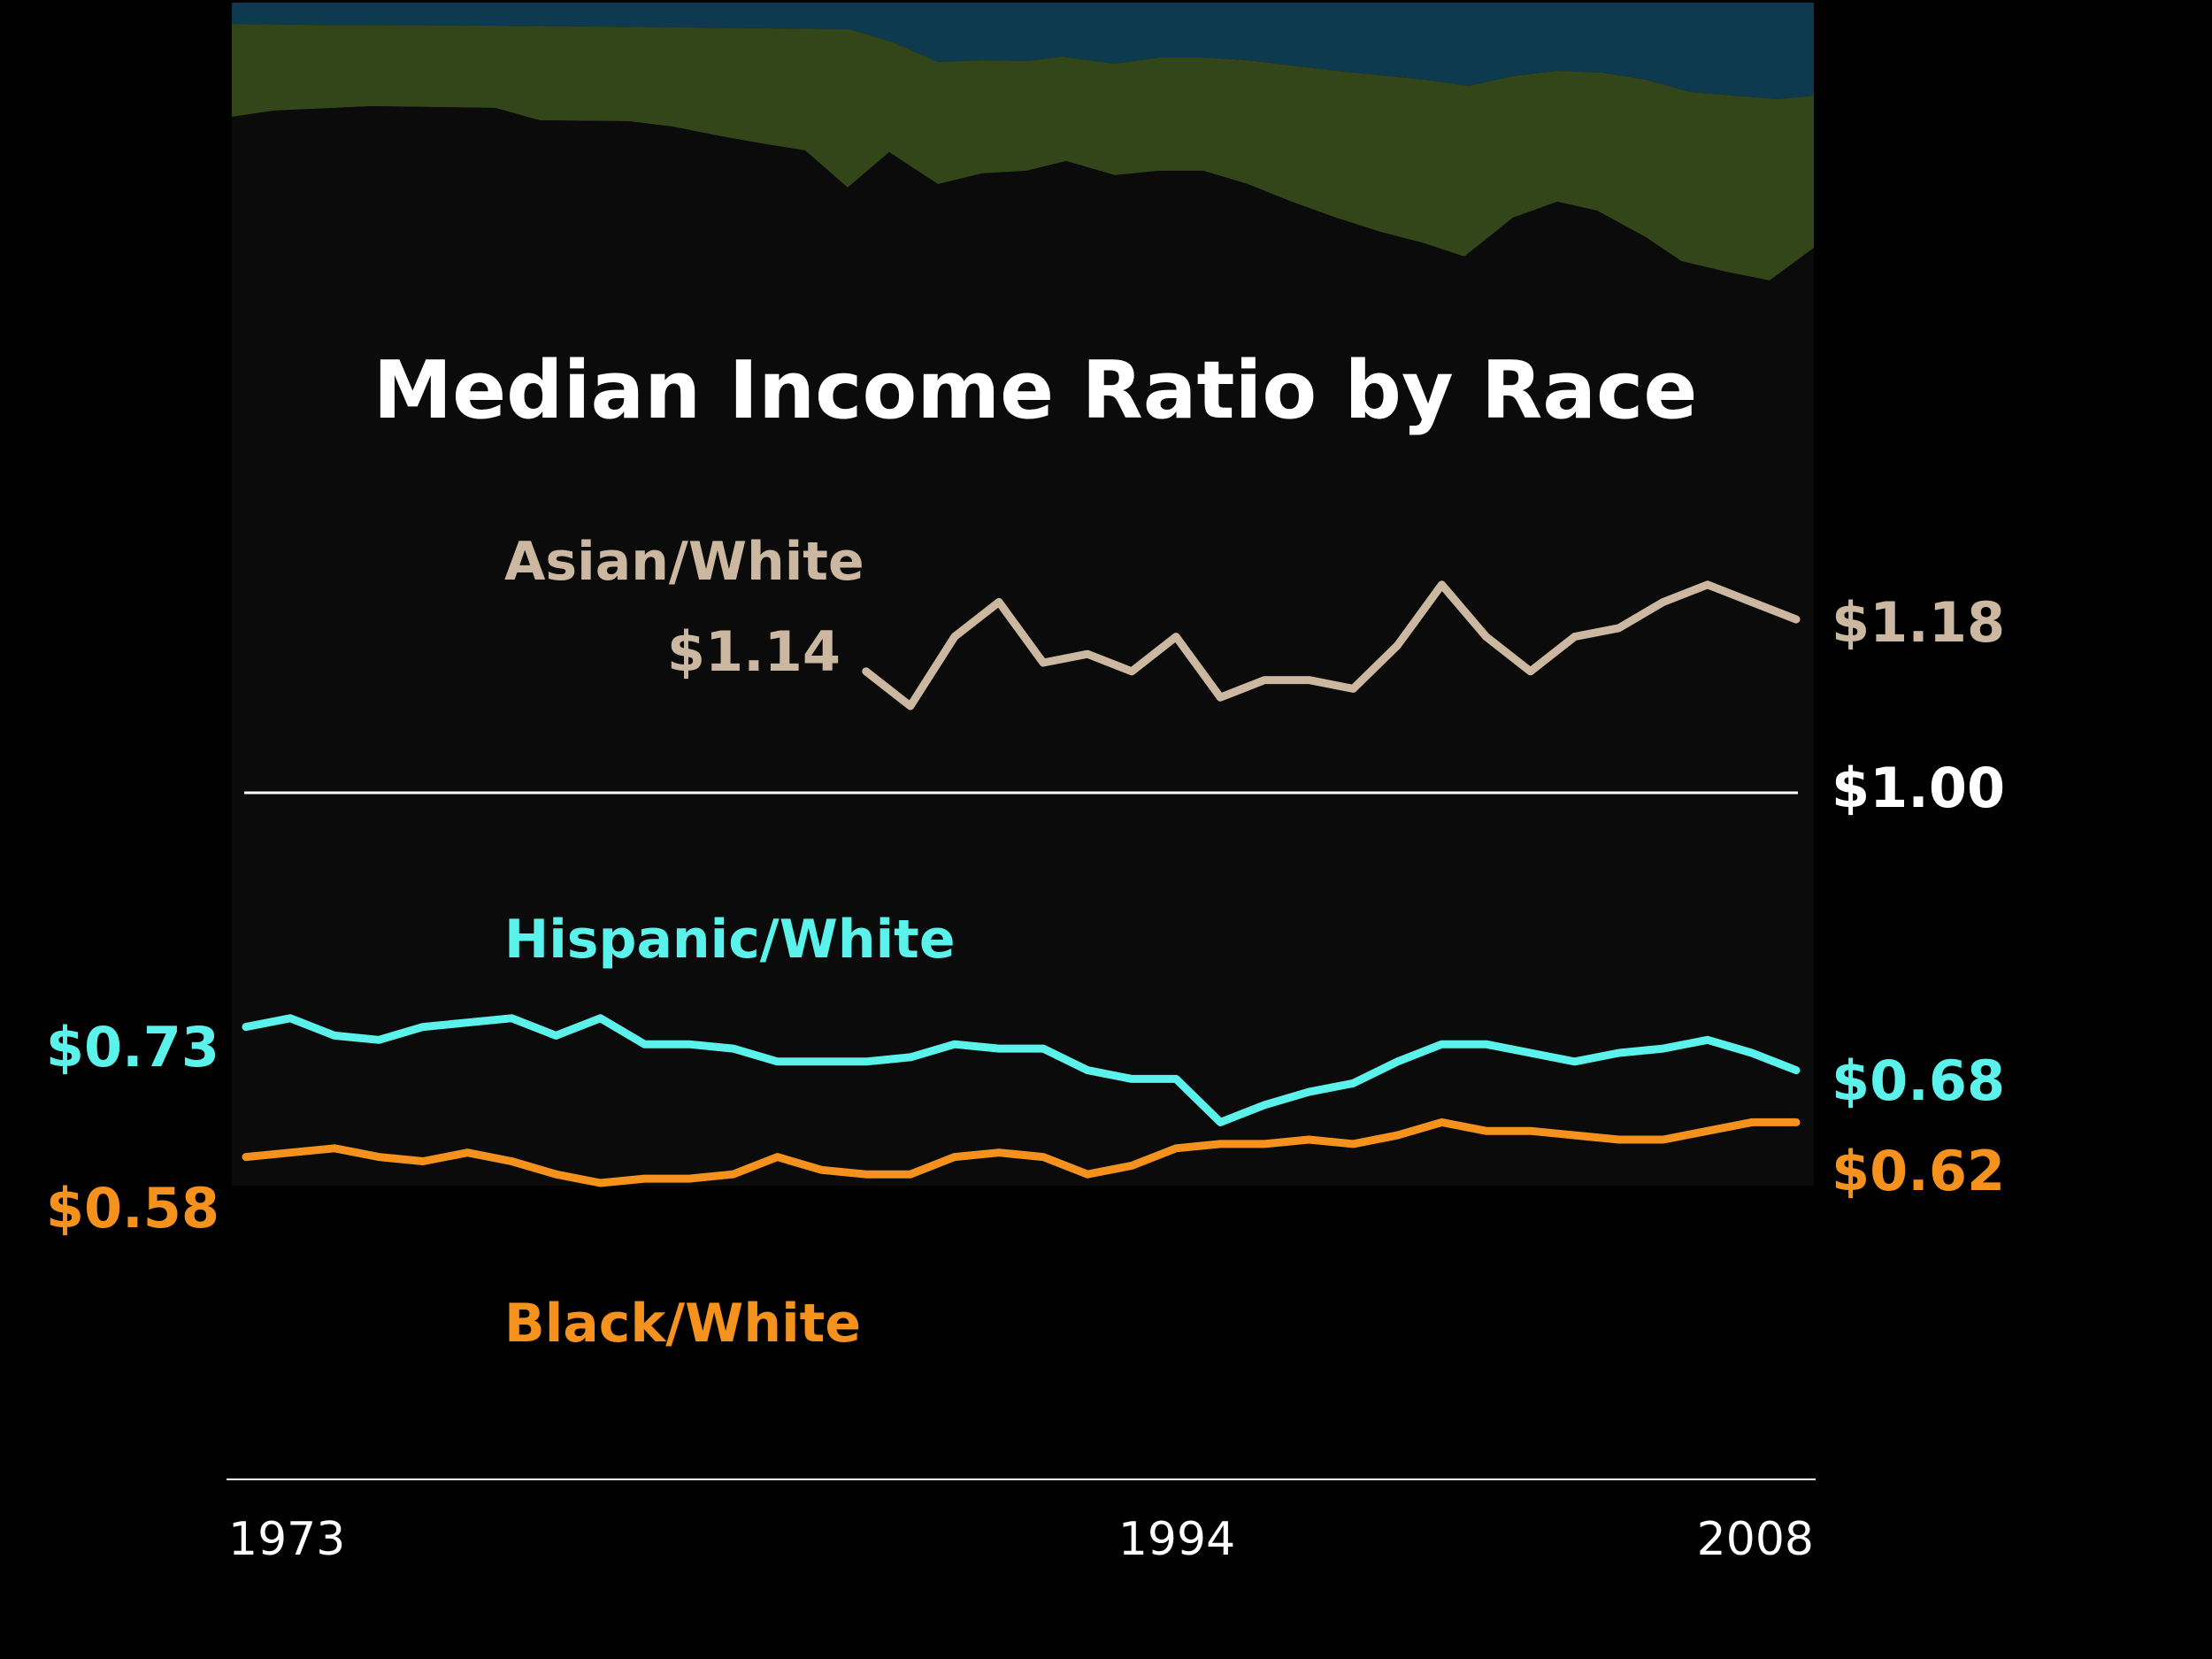 Image resolution: width=2212 pixels, height=1659 pixels. I want to click on top-band, so click(1023, 51).